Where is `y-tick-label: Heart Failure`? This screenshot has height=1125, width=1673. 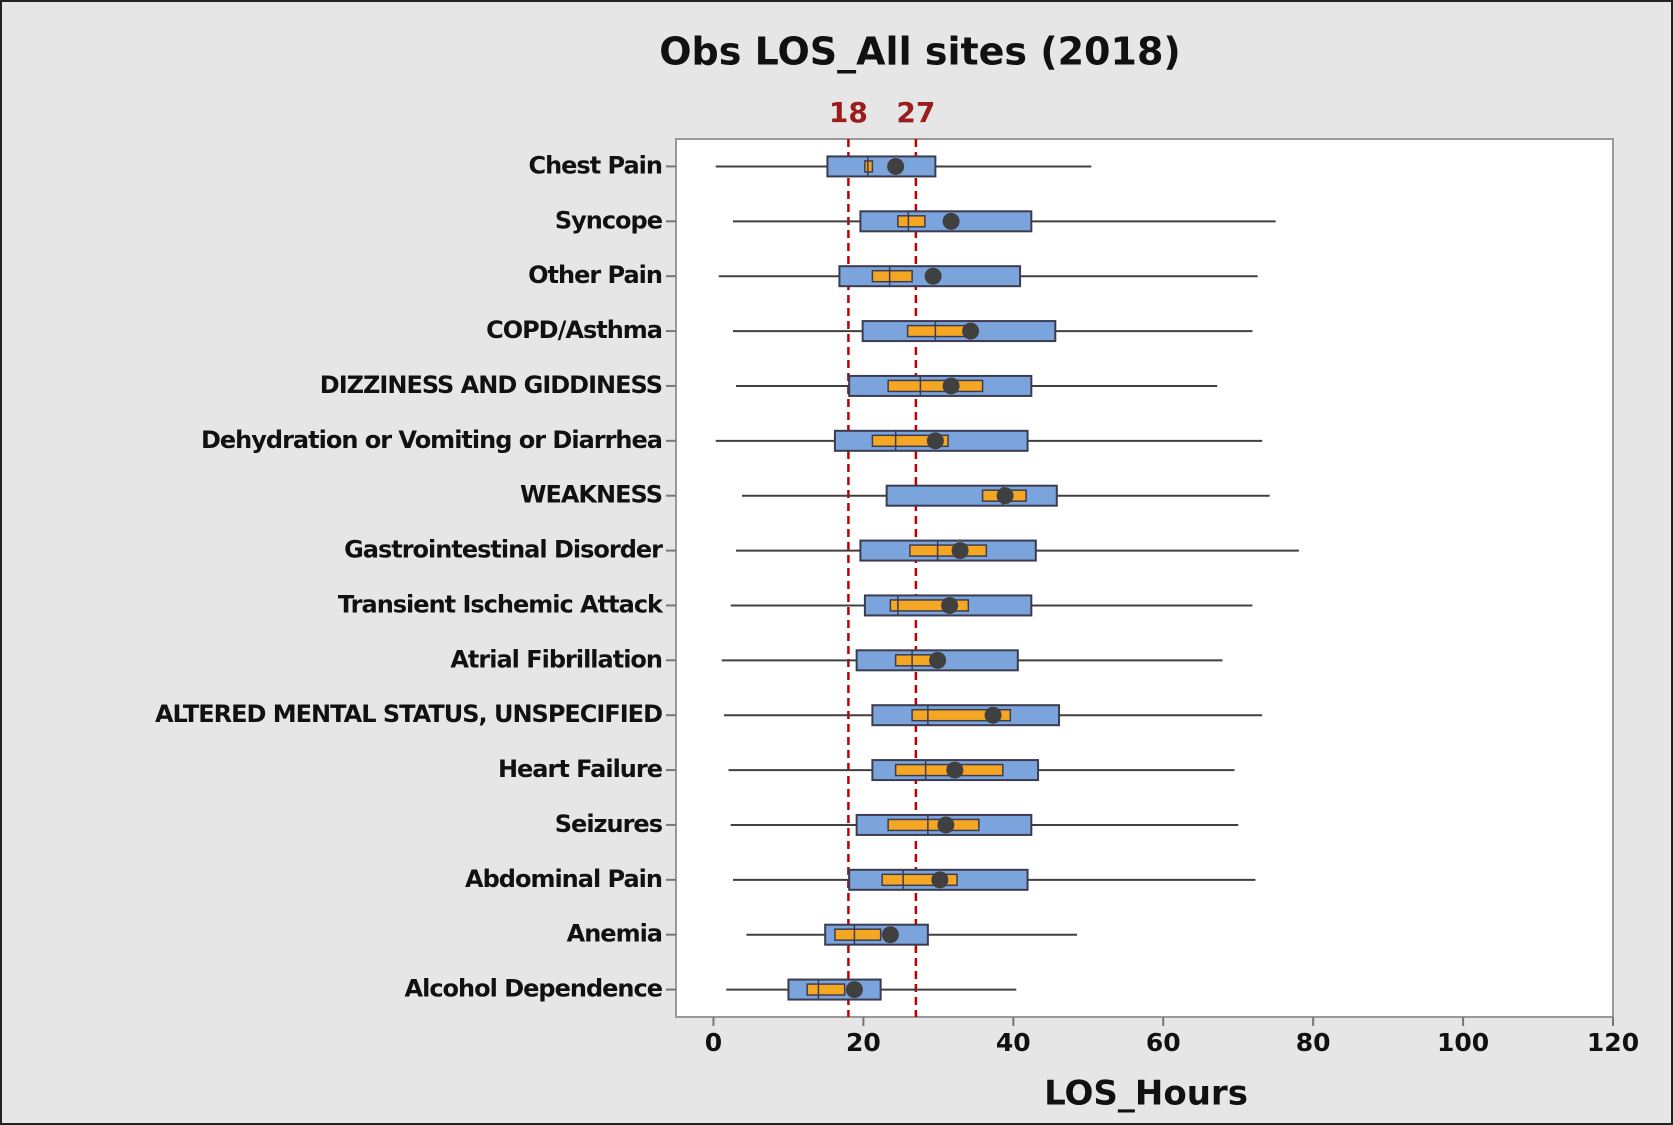
y-tick-label: Heart Failure is located at coordinates (580, 769).